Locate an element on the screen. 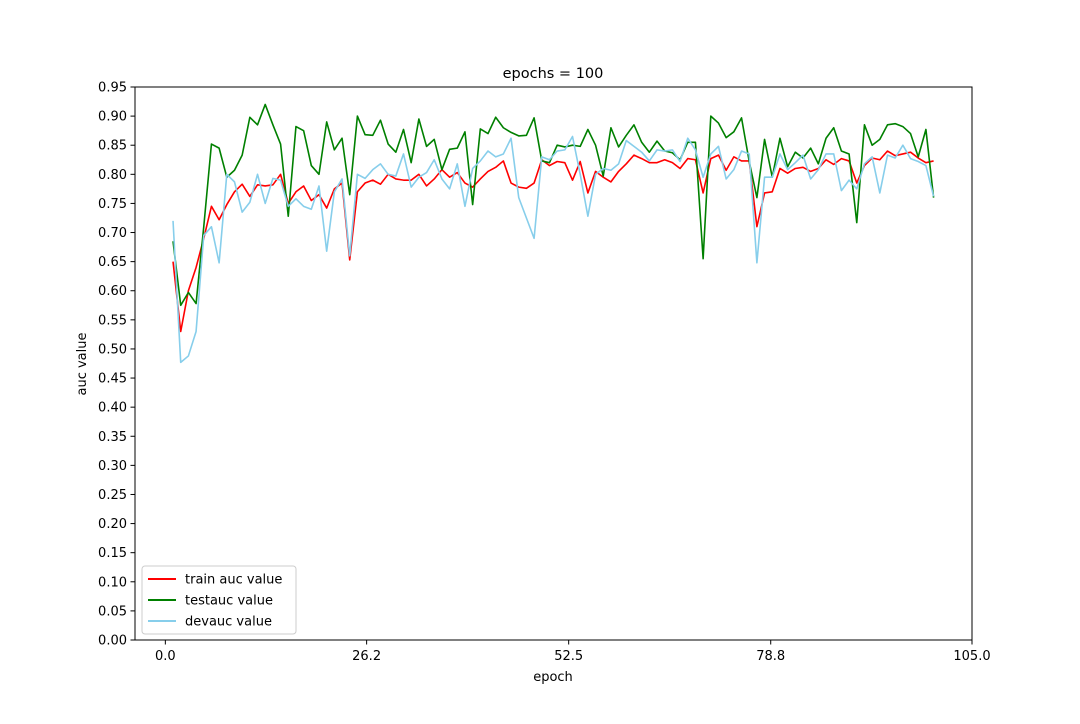 Image resolution: width=1080 pixels, height=724 pixels. x-tick-label: 78.8 is located at coordinates (770, 656).